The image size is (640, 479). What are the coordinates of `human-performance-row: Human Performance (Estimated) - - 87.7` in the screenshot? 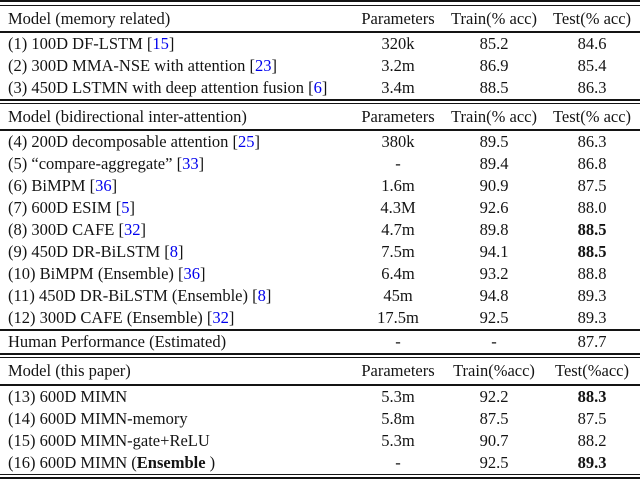 It's located at (320, 342).